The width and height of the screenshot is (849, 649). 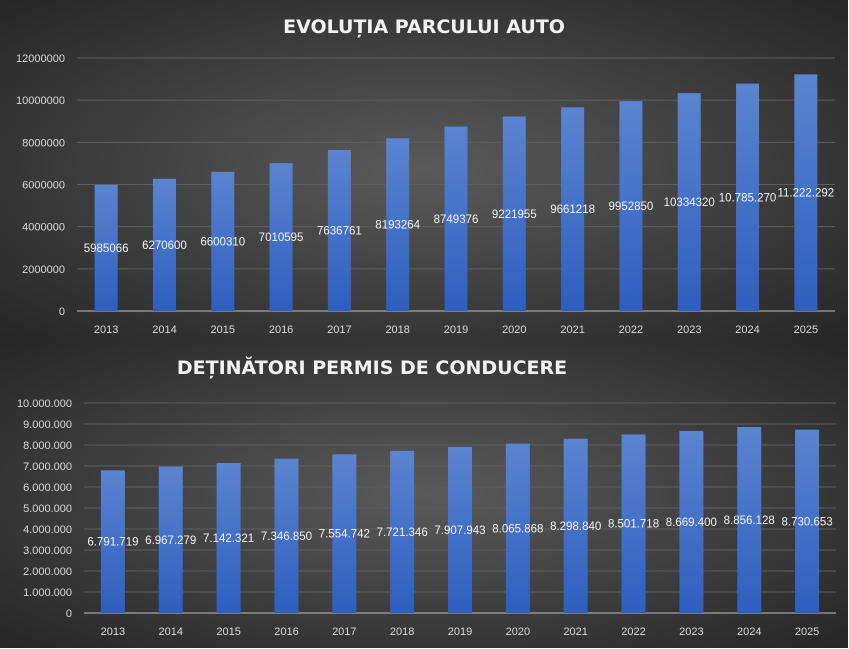 What do you see at coordinates (47, 593) in the screenshot?
I see `y-tick-label: 1.000.000` at bounding box center [47, 593].